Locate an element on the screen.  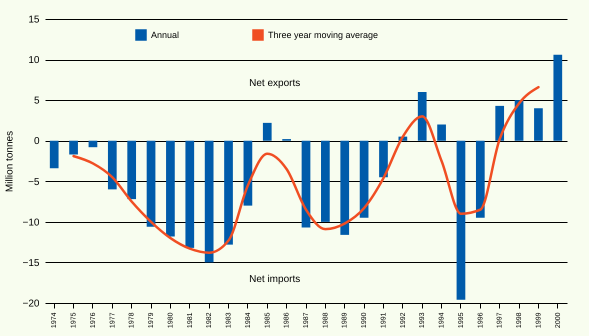
y-tick-label: 10 is located at coordinates (34, 60).